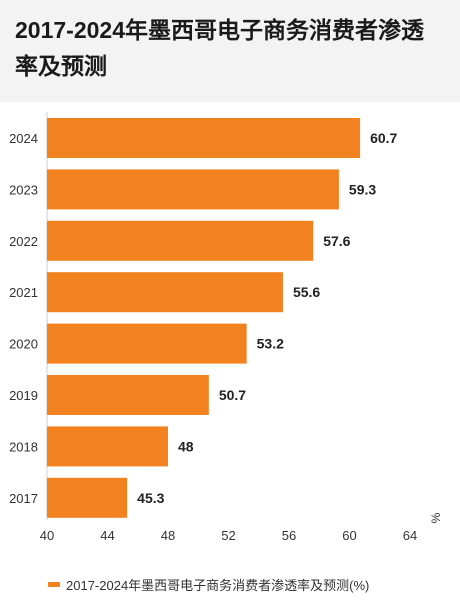 The width and height of the screenshot is (460, 603). I want to click on x-tick-label: 48, so click(168, 535).